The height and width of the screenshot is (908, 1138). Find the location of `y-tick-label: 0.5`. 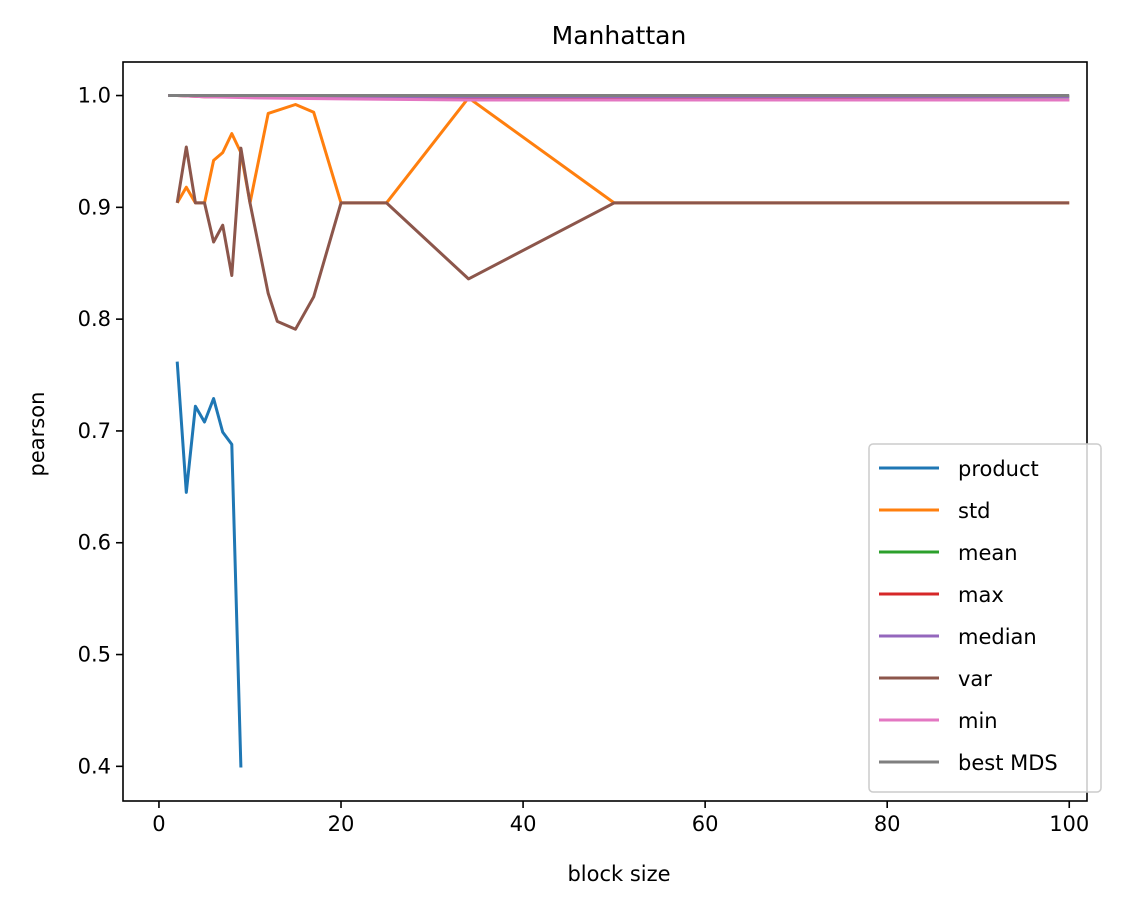

y-tick-label: 0.5 is located at coordinates (94, 655).